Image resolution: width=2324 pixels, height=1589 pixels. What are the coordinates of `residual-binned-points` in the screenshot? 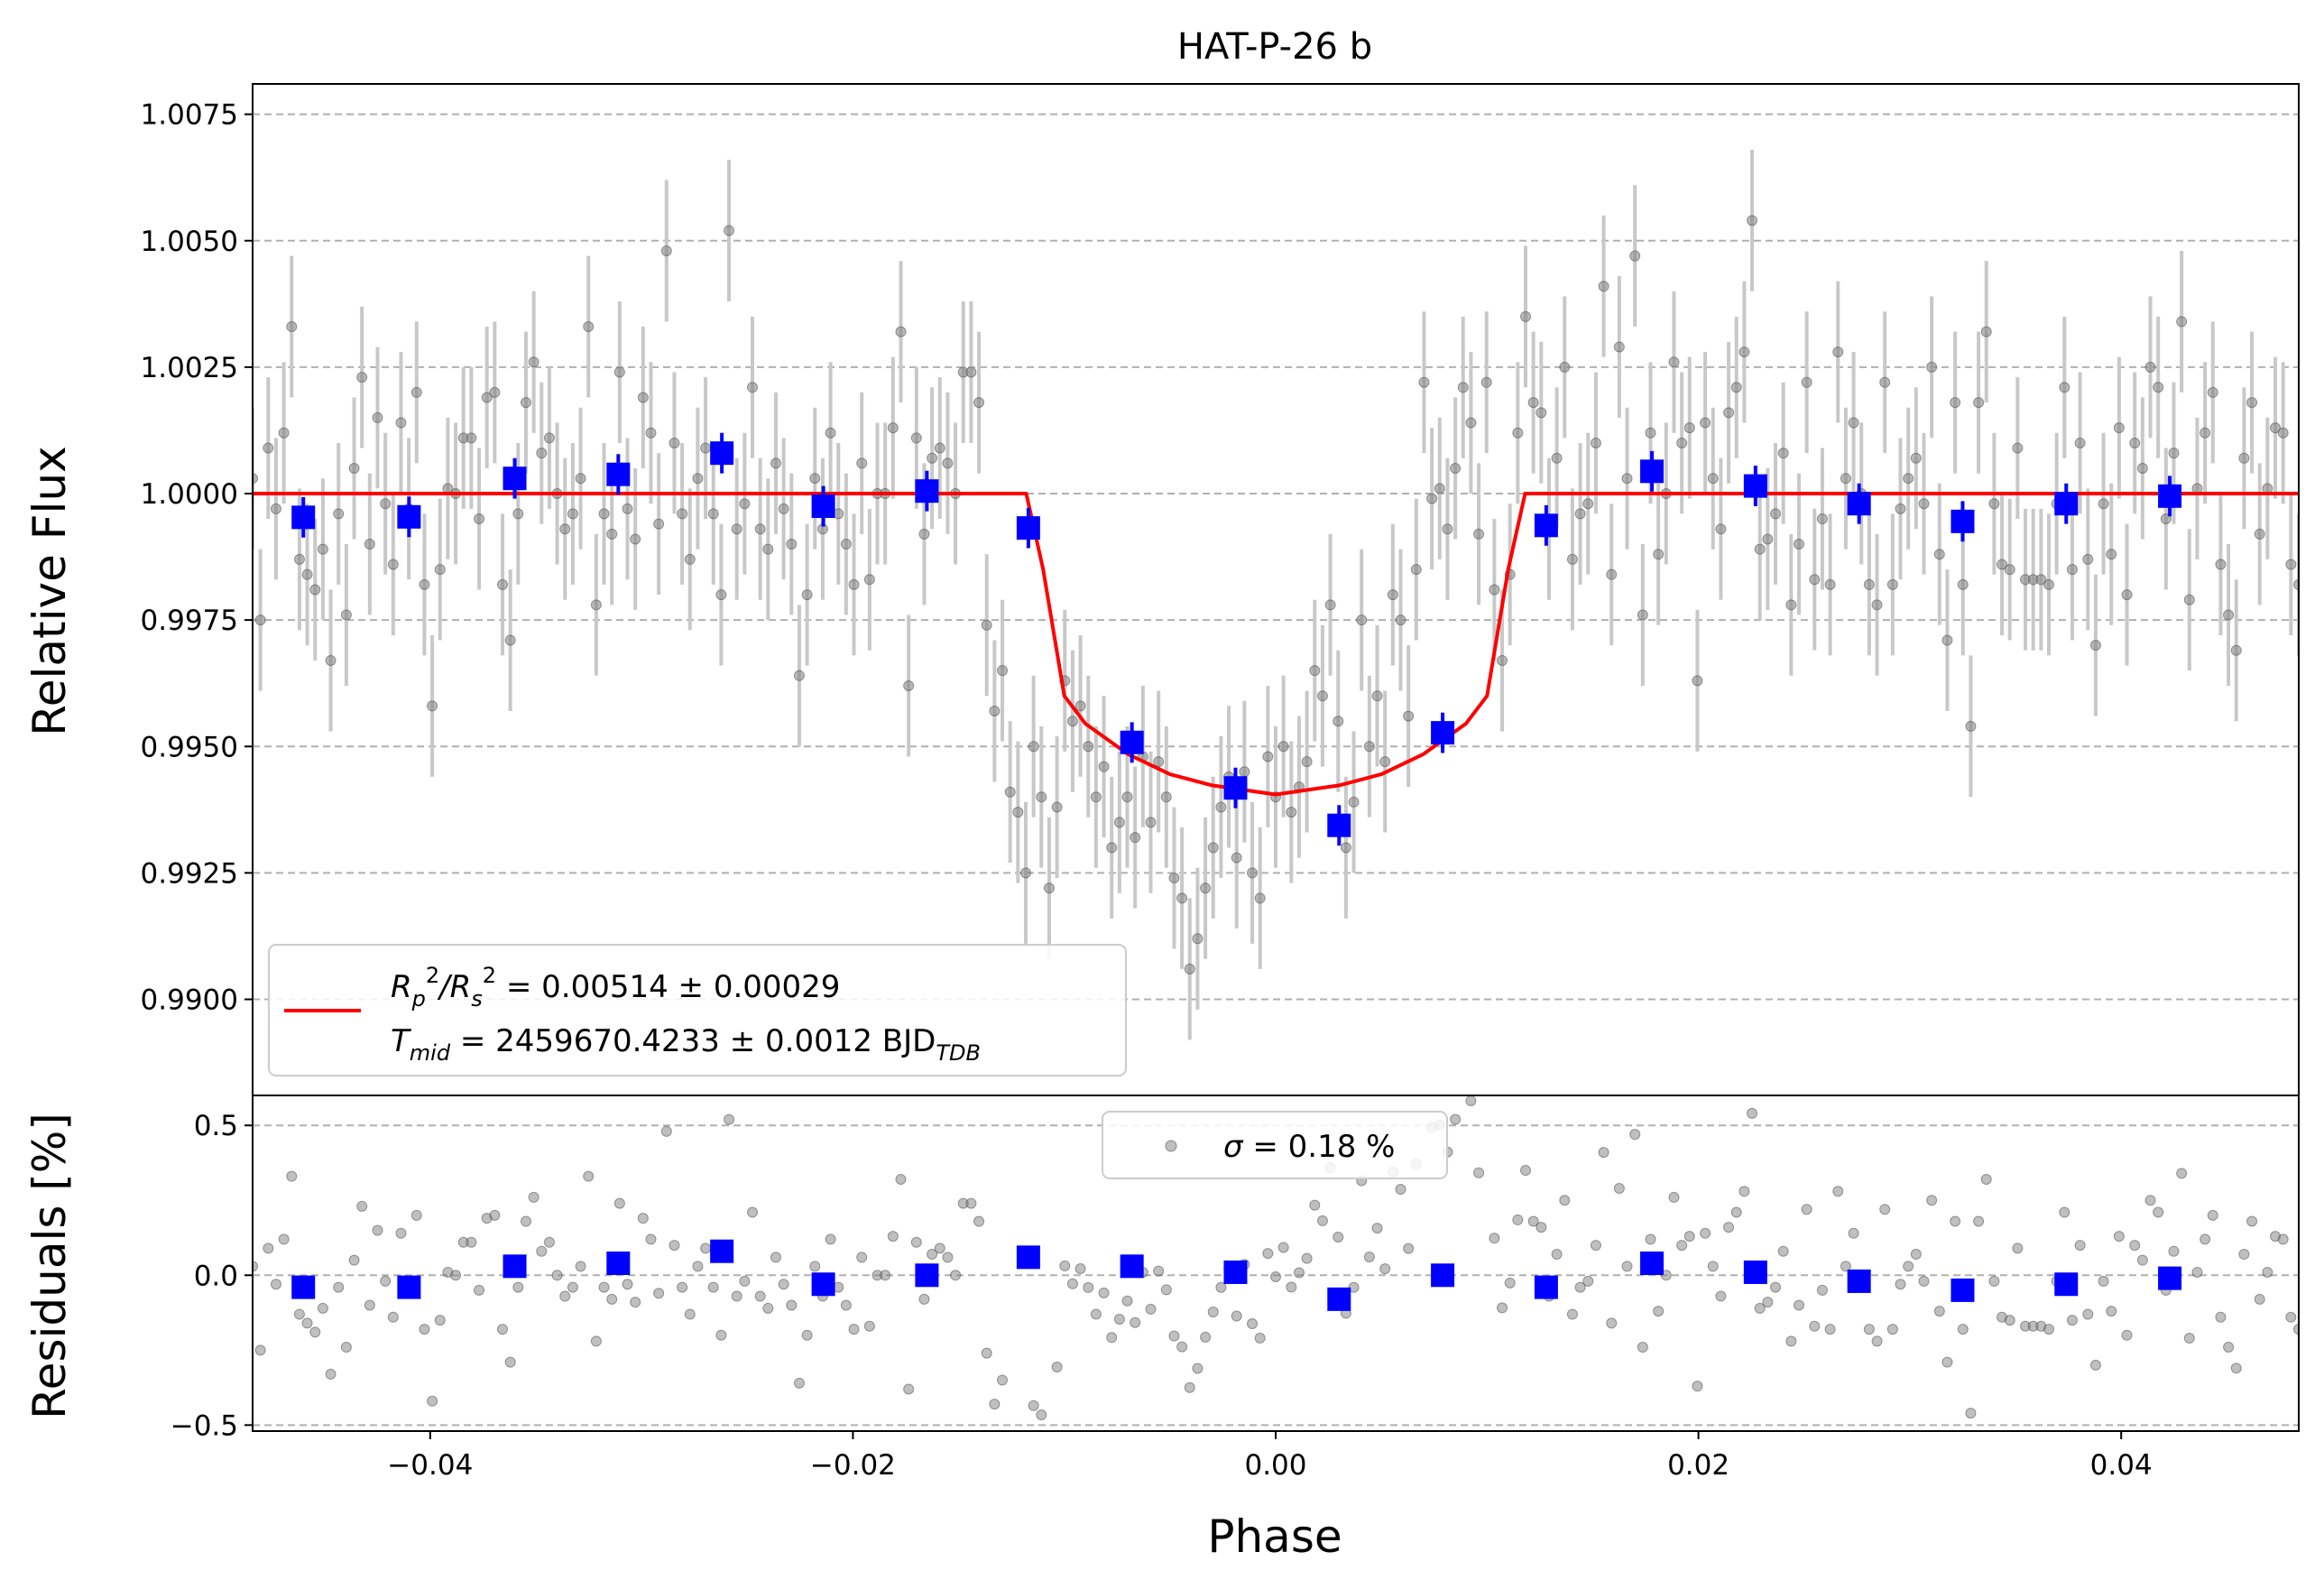 It's located at (1236, 1275).